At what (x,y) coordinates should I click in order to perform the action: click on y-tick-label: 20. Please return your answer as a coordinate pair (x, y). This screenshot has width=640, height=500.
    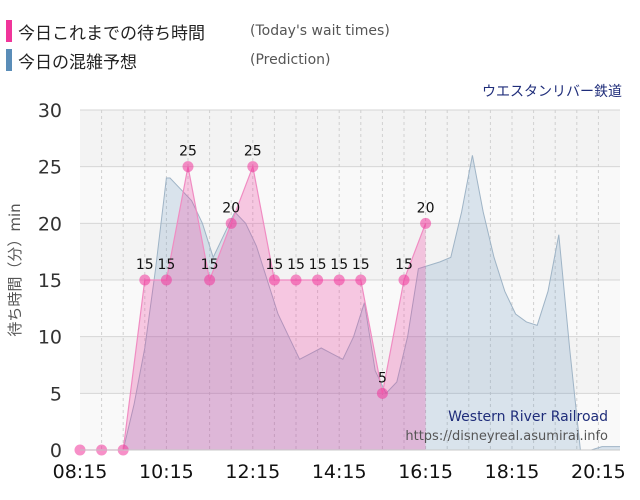
    Looking at the image, I should click on (50, 224).